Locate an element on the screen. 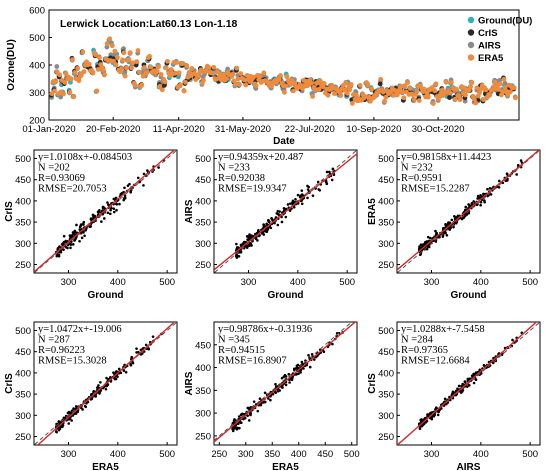 The image size is (550, 471). annotation-line: R=0.9591 is located at coordinates (422, 178).